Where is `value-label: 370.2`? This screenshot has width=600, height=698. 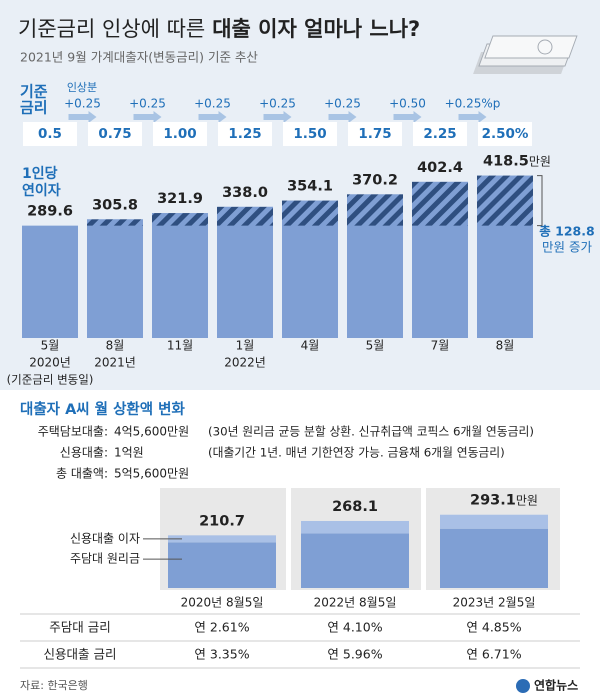
value-label: 370.2 is located at coordinates (375, 180).